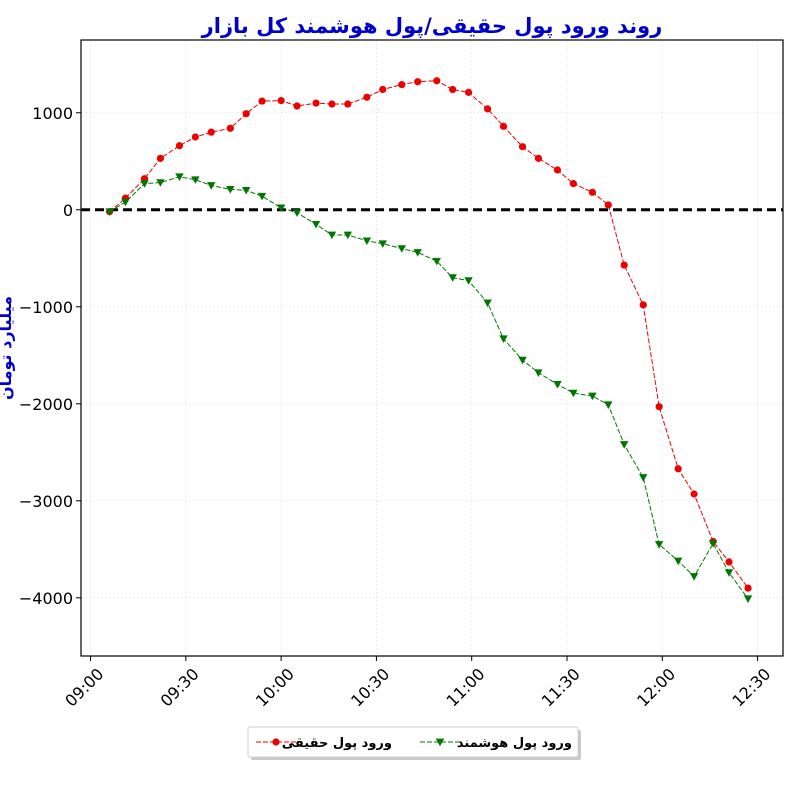 The image size is (800, 800). What do you see at coordinates (180, 687) in the screenshot?
I see `x-tick-label: 09:30` at bounding box center [180, 687].